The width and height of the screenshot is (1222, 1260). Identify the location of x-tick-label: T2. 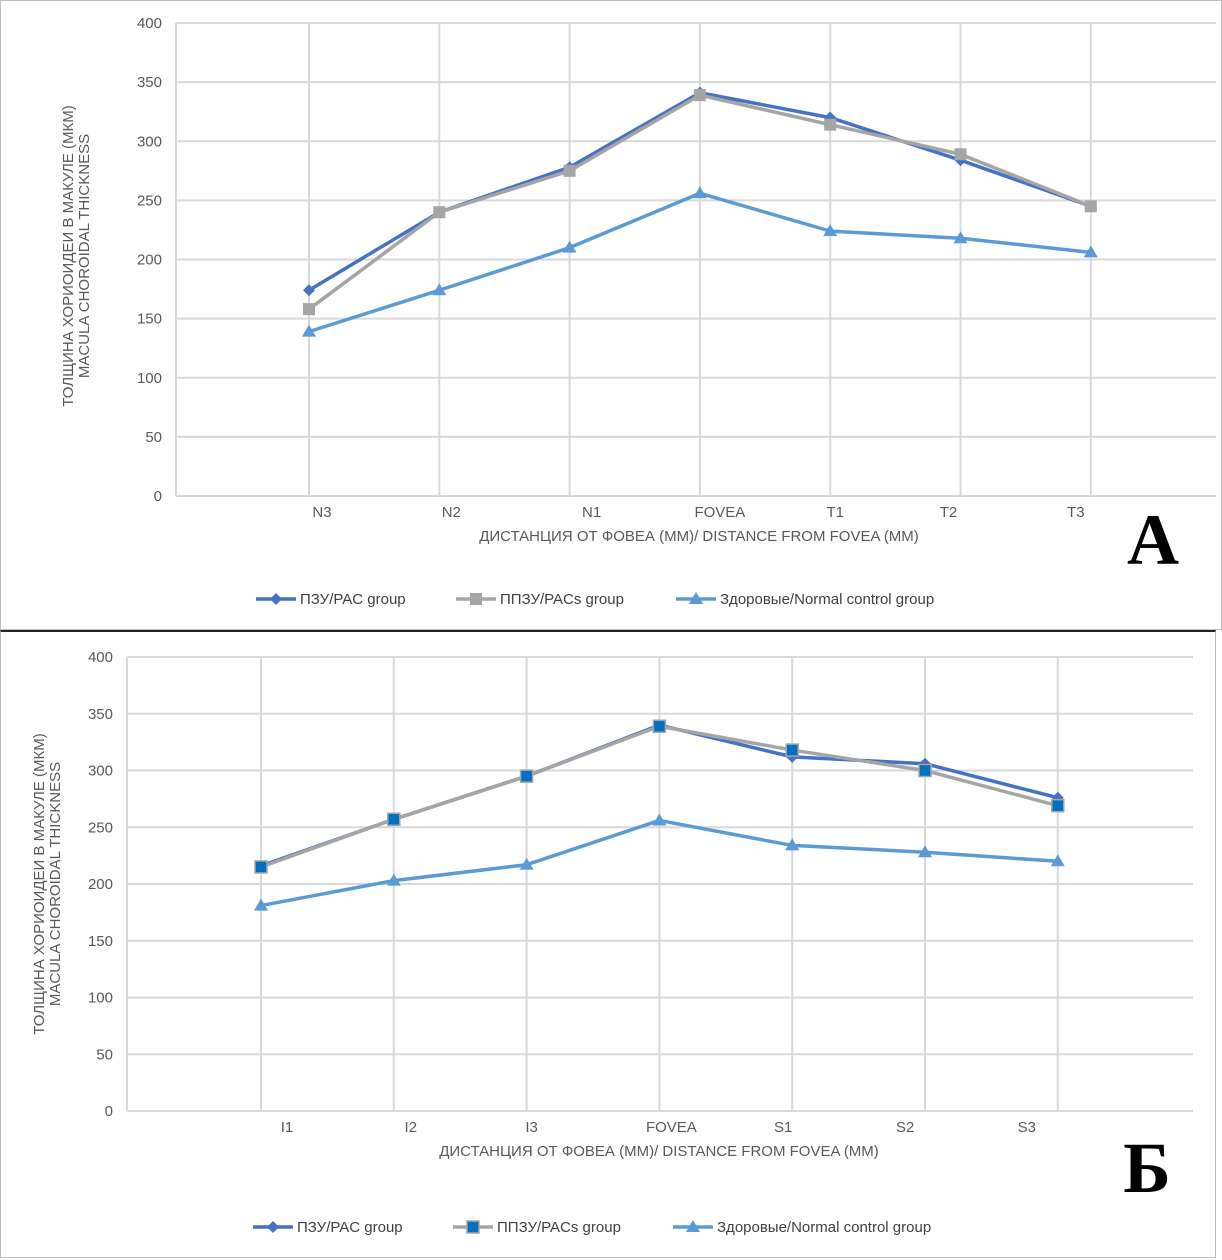
(949, 512).